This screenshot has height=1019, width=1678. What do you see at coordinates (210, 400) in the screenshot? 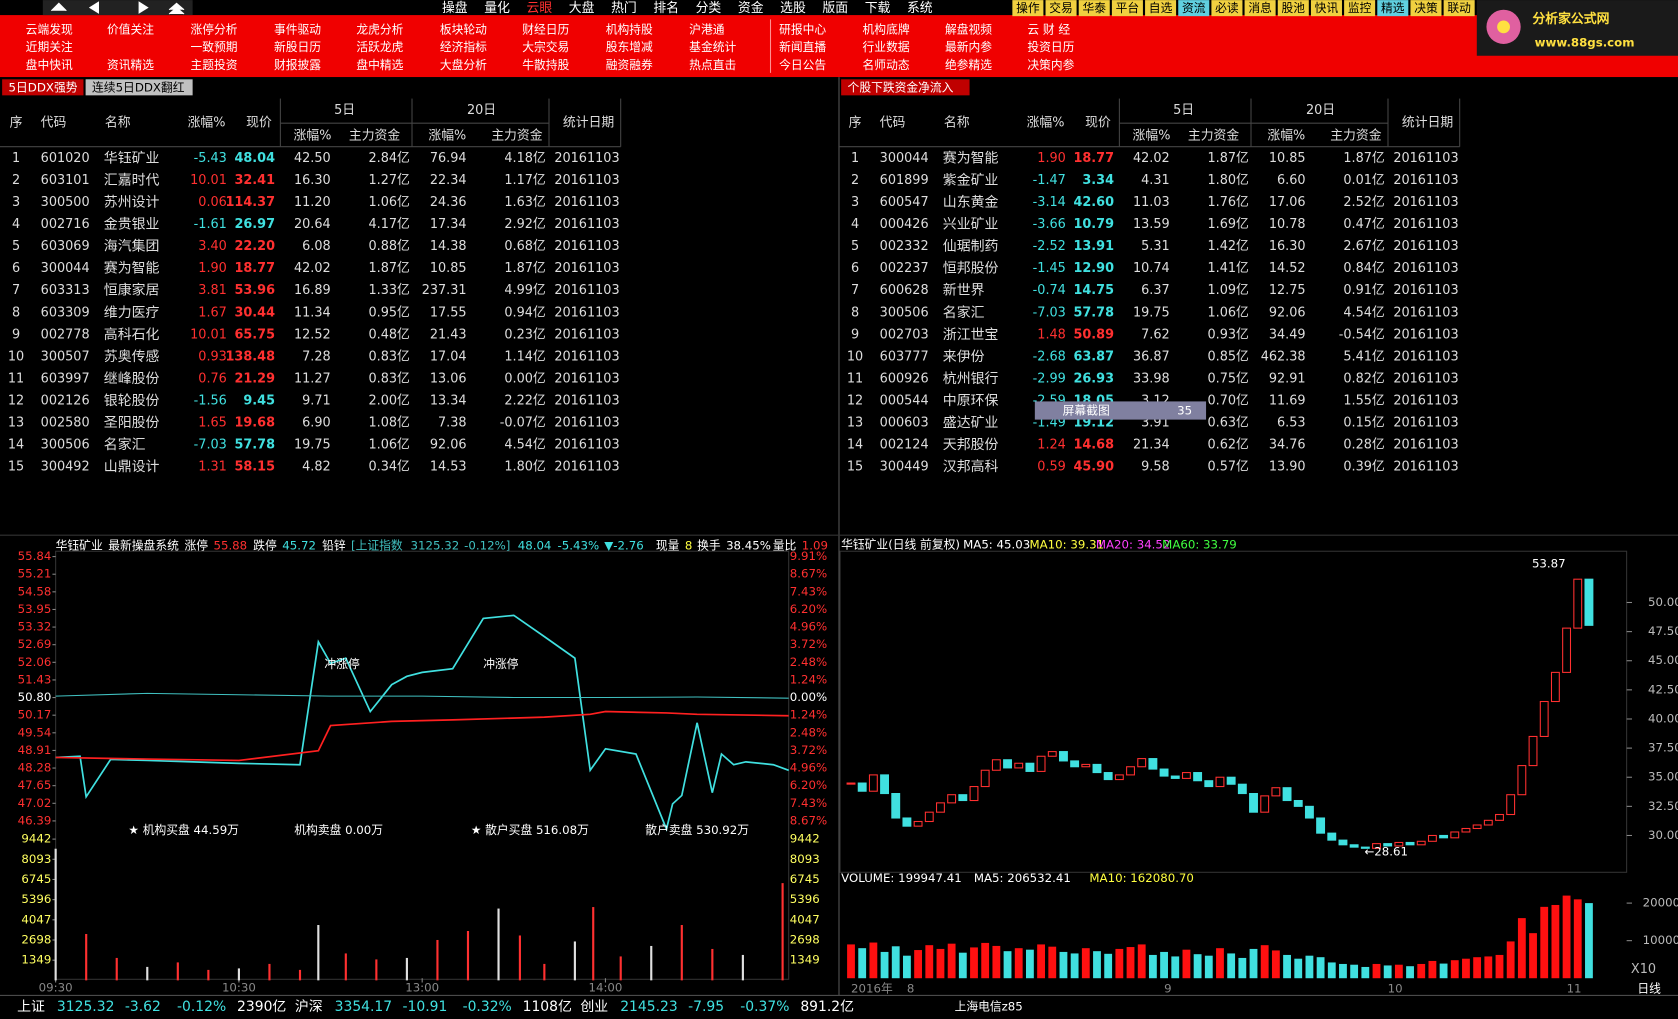
I see `table-cell: -1.56` at bounding box center [210, 400].